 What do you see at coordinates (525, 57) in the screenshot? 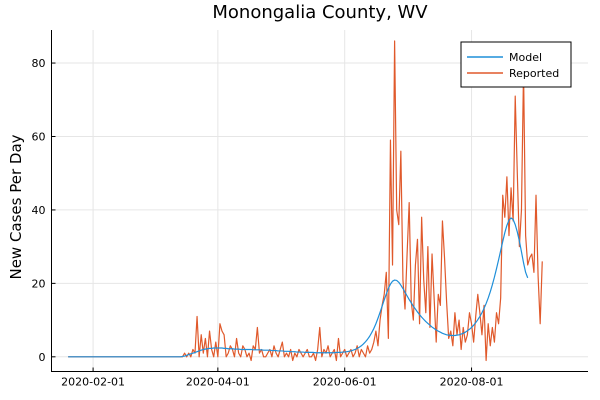
I see `legend-label-model: Model` at bounding box center [525, 57].